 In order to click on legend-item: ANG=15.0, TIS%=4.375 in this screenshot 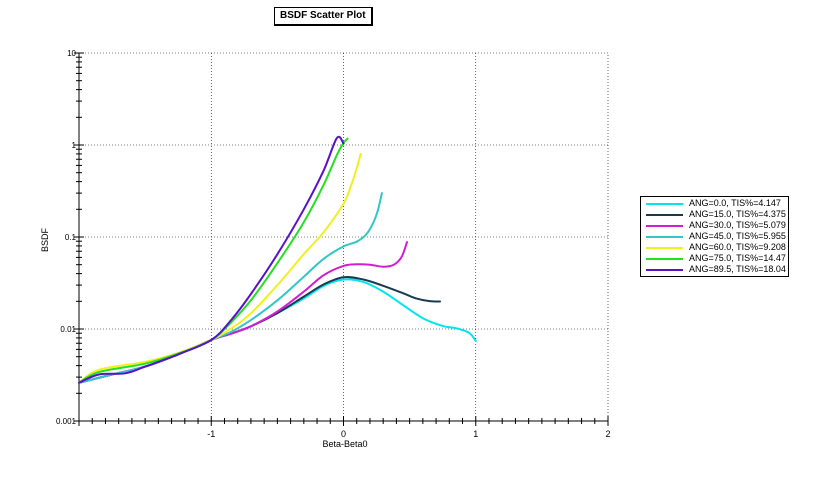, I will do `click(714, 214)`.